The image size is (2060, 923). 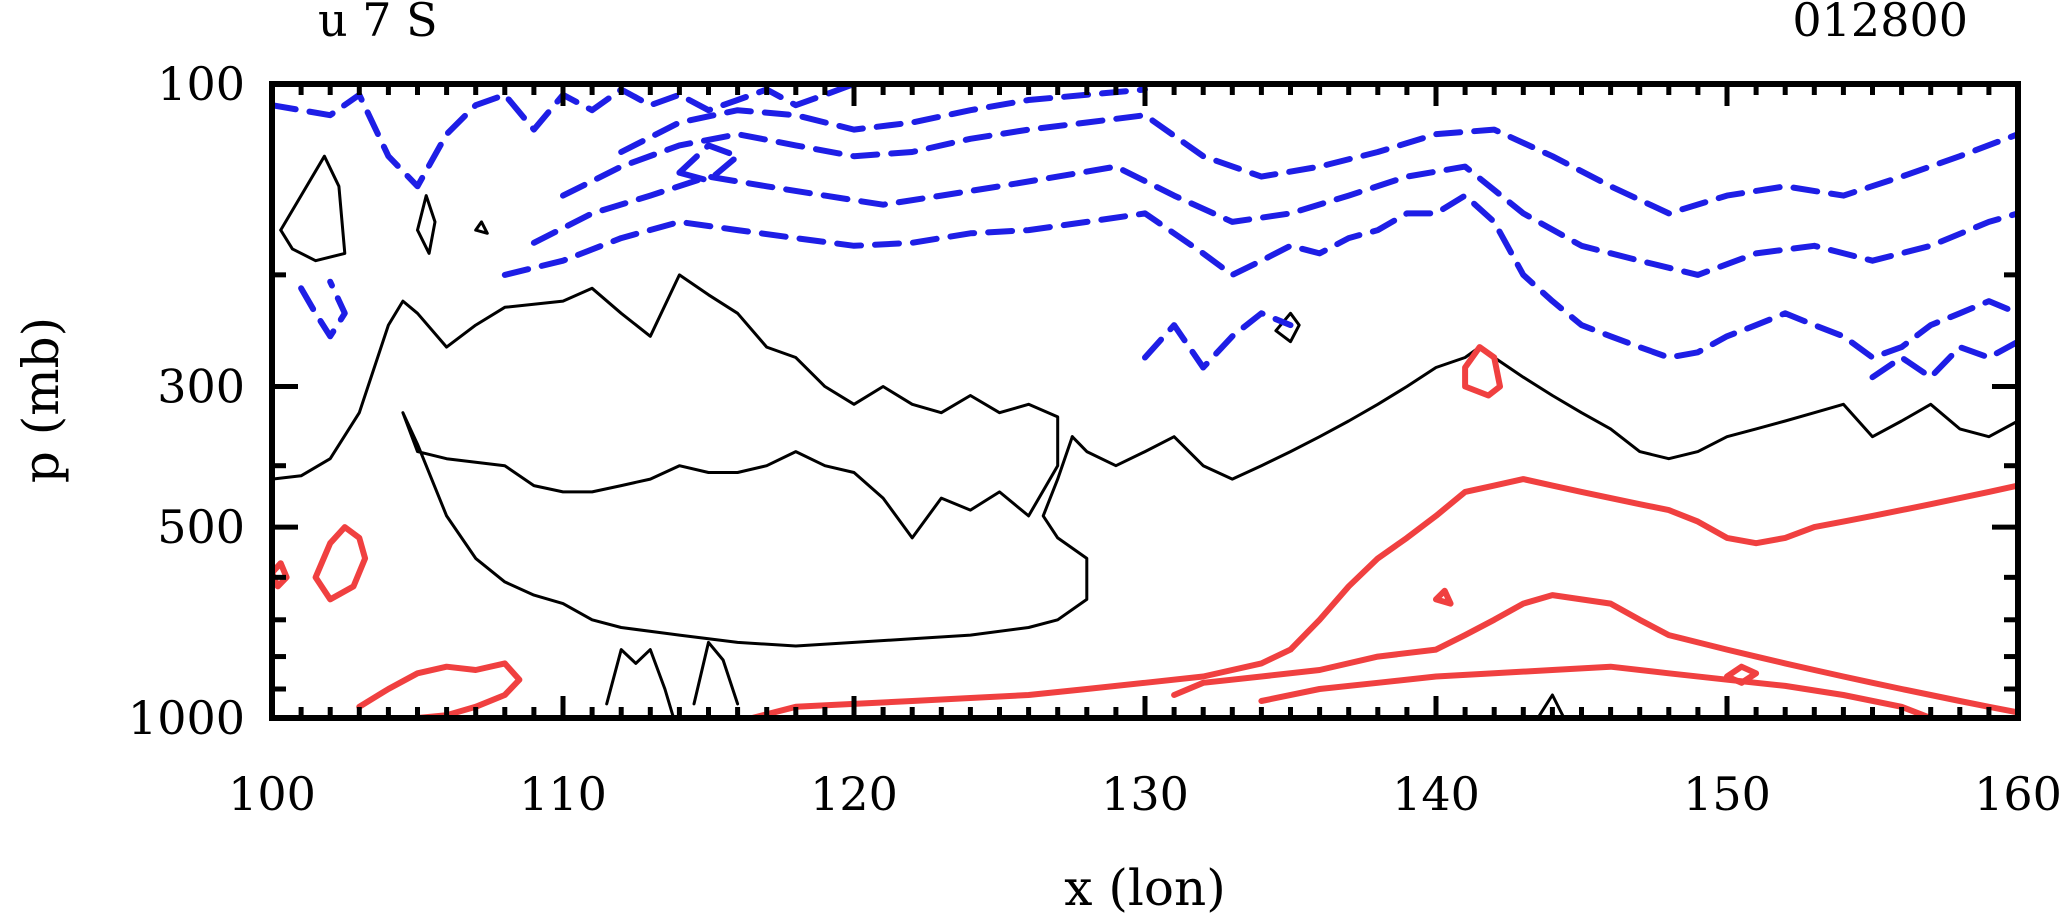 I want to click on y-axis: 100 300 500 1000, so click(x=186, y=401).